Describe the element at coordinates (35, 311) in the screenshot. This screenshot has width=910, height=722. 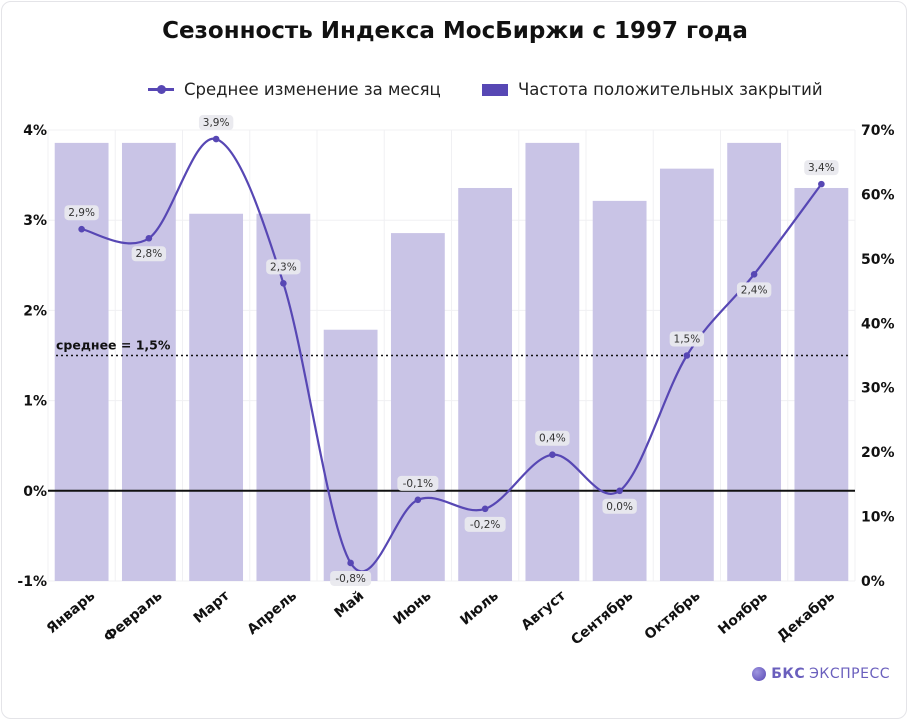
I see `left-tick-label: 2%` at that location.